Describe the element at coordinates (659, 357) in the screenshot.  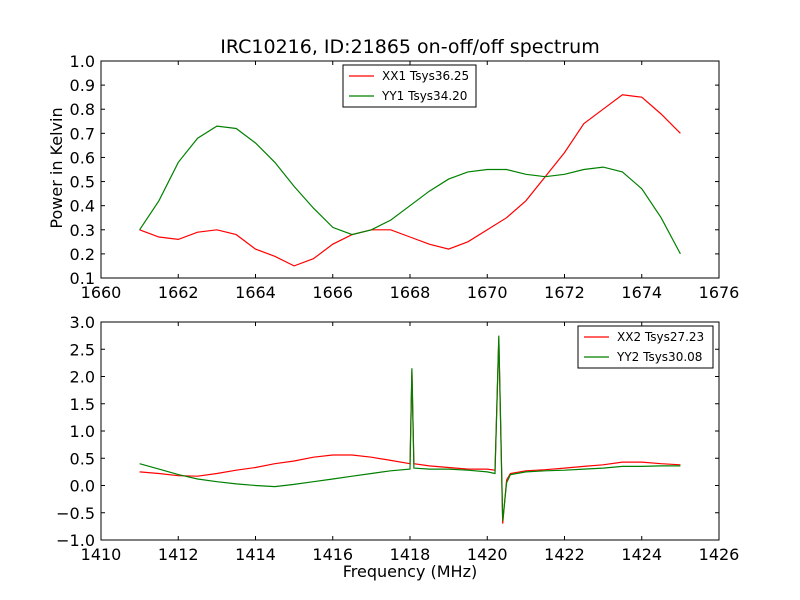
I see `legend-label: YY2 Tsys30.08` at that location.